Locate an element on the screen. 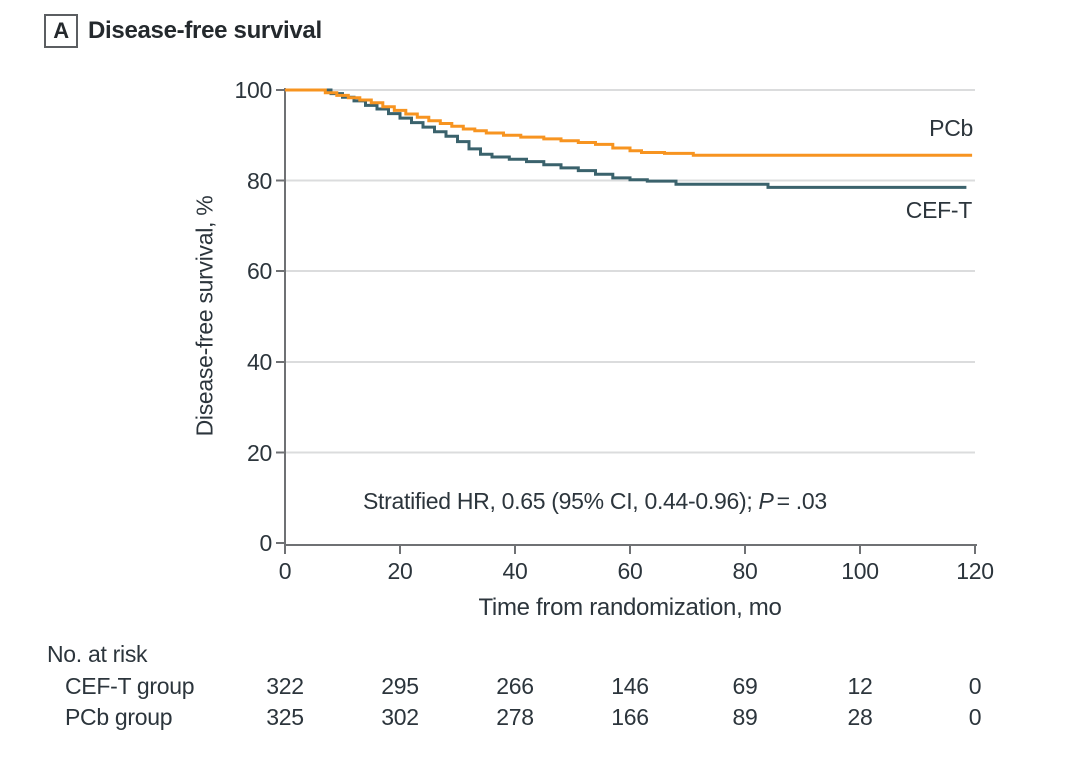 Image resolution: width=1080 pixels, height=761 pixels. risk-ceft-t100: 12 is located at coordinates (860, 686).